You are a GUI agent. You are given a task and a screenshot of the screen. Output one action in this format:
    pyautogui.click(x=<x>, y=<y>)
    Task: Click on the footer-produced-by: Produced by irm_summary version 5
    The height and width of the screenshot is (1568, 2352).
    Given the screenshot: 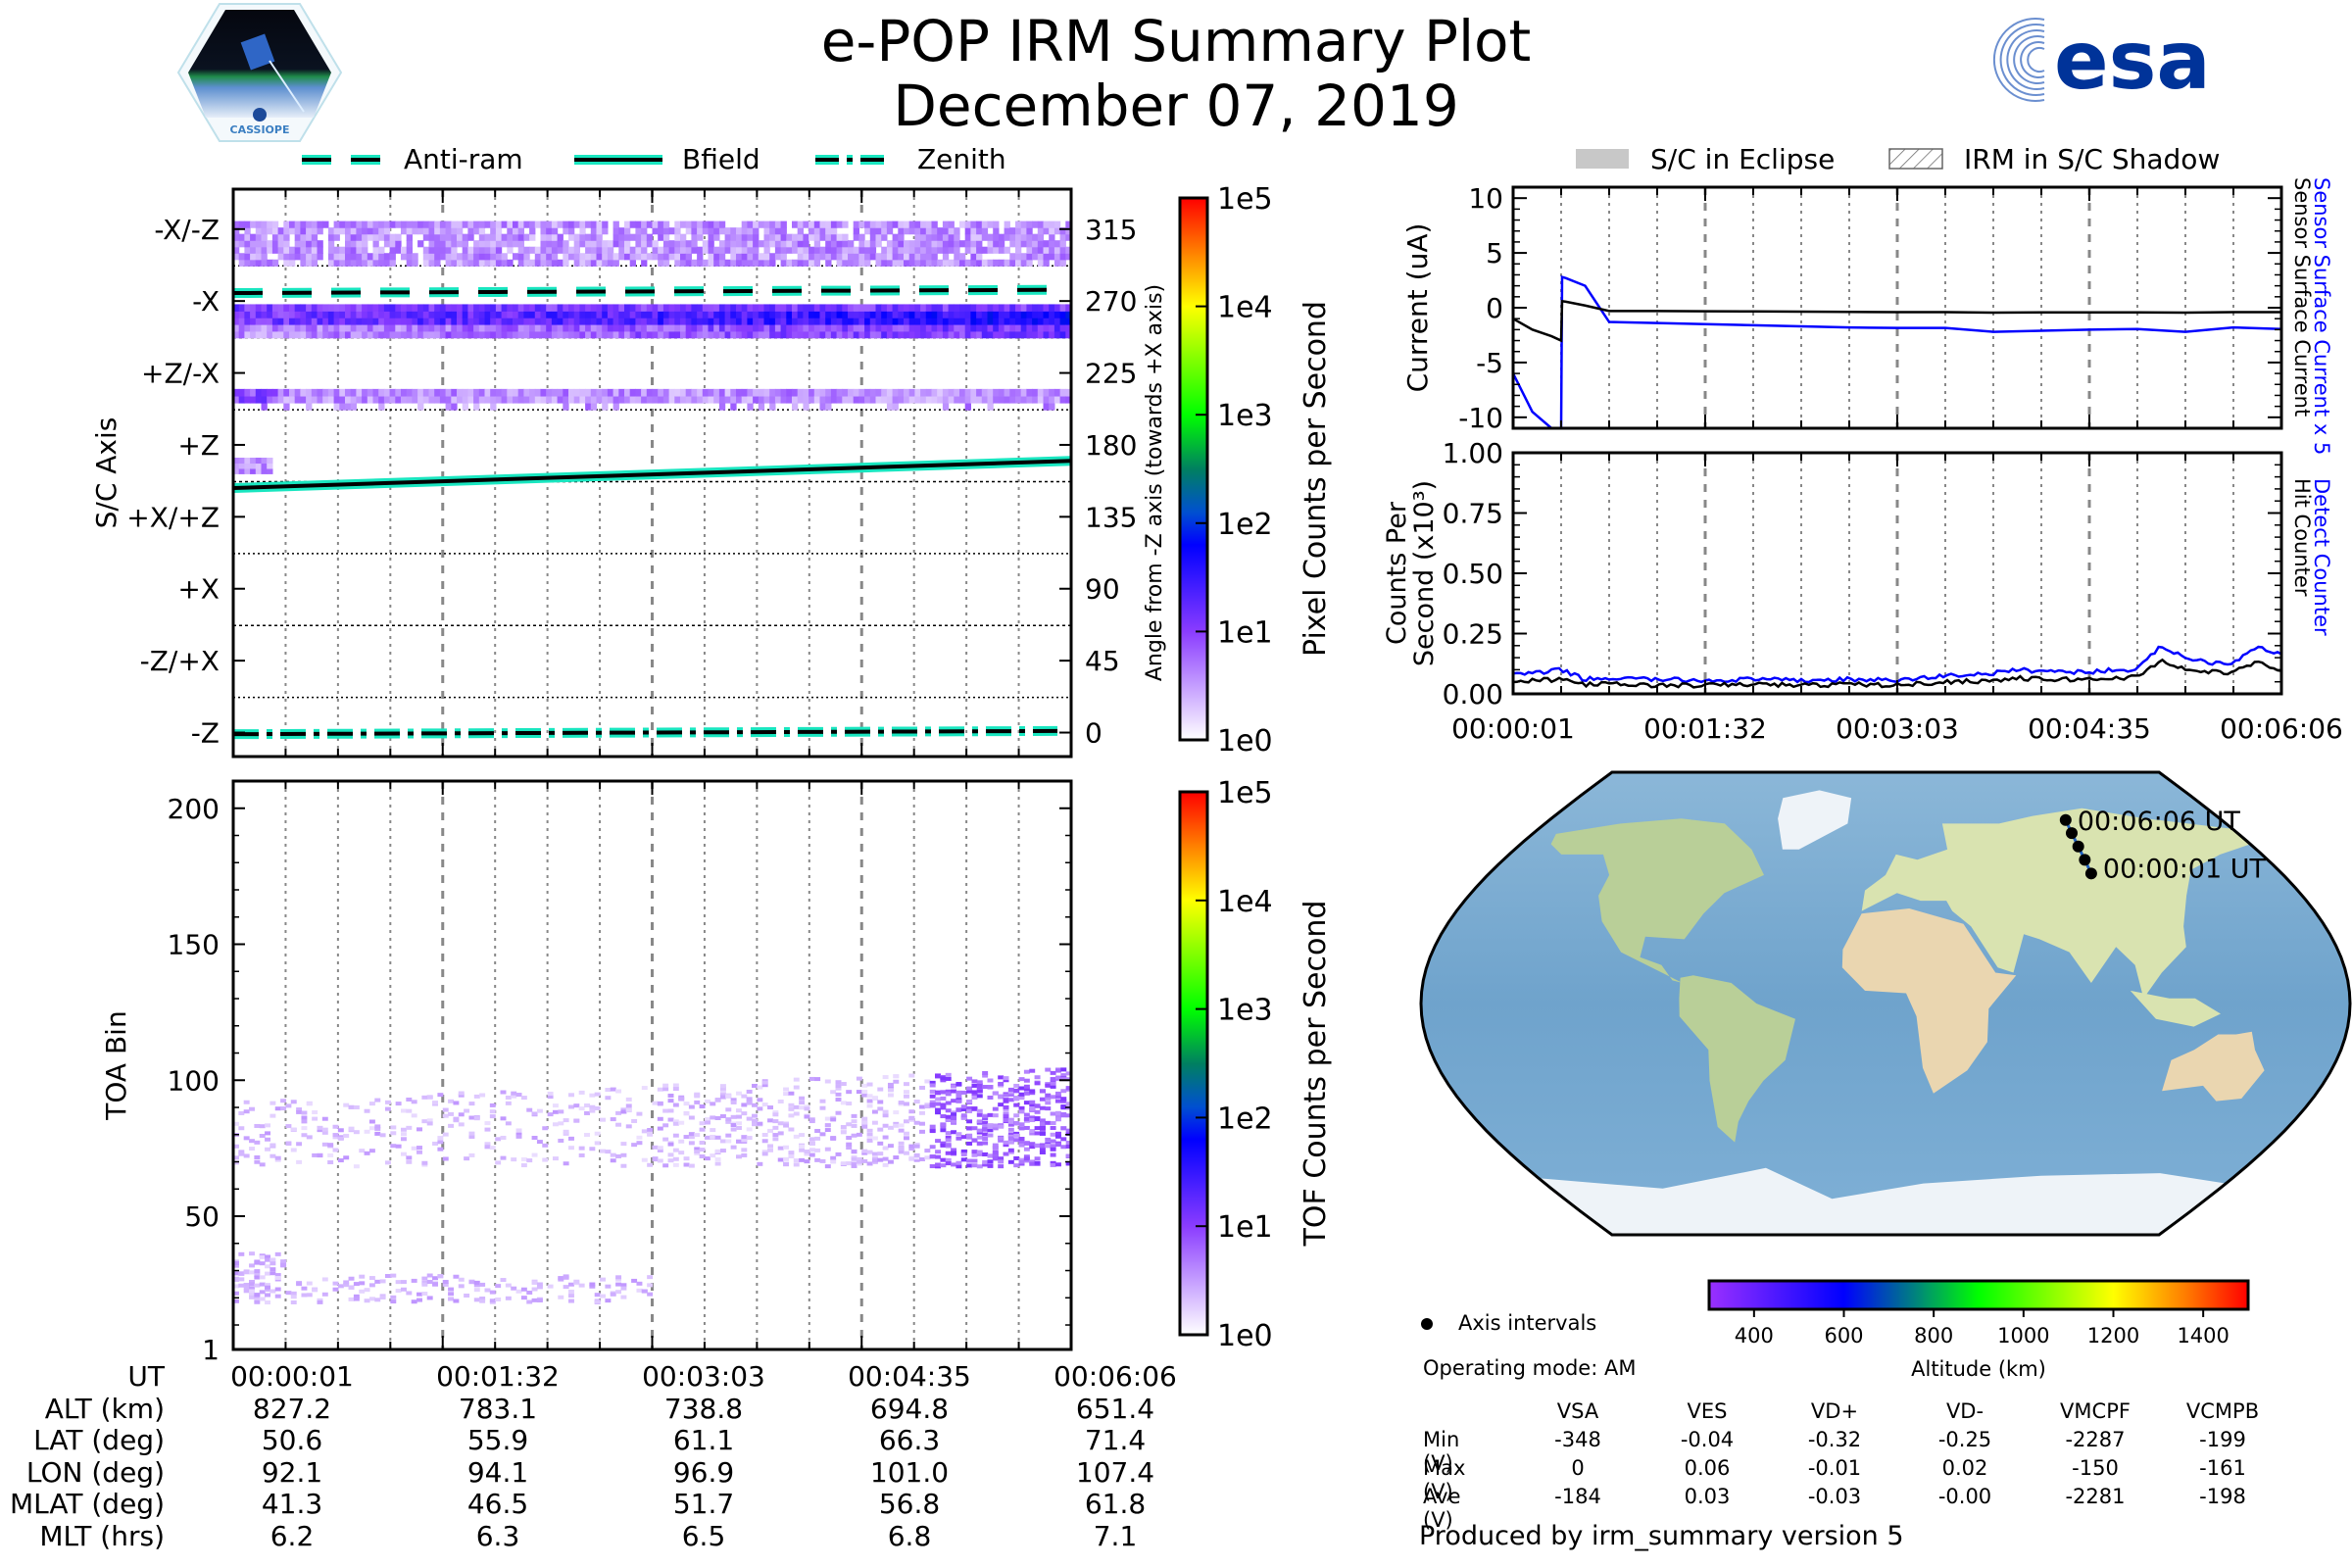 What is the action you would take?
    pyautogui.click(x=1661, y=1536)
    